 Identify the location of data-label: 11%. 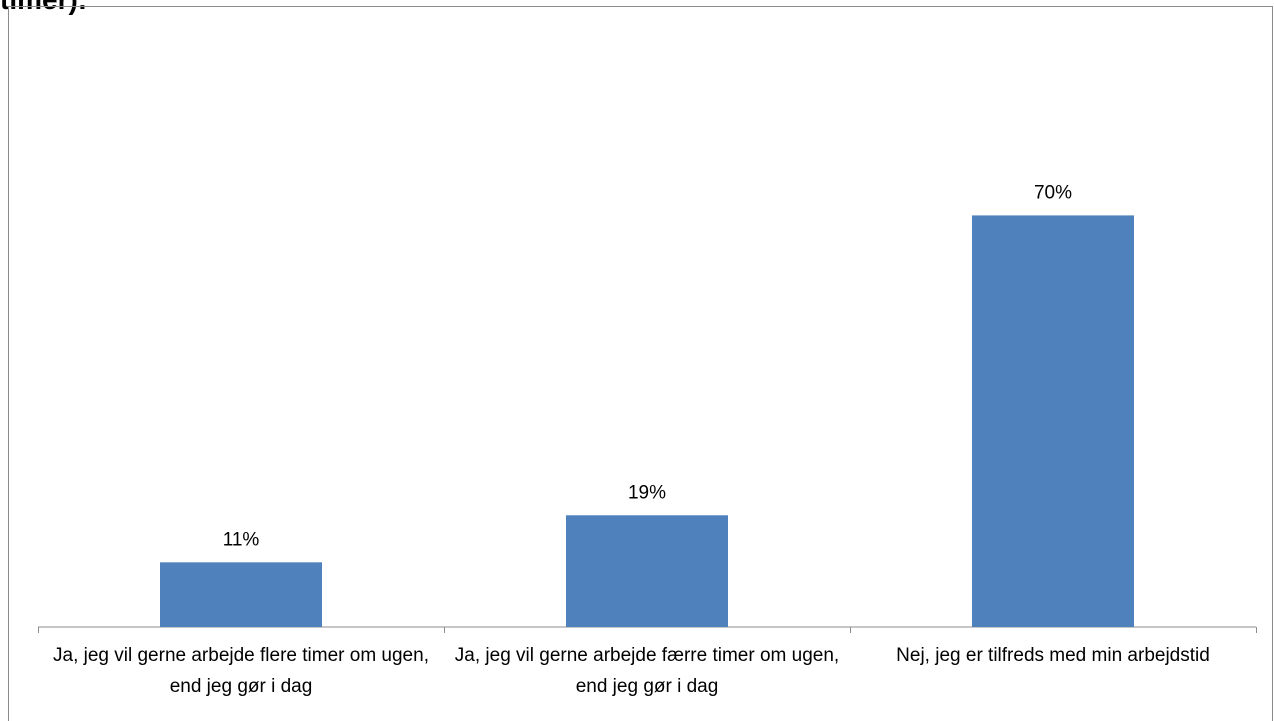
(241, 539).